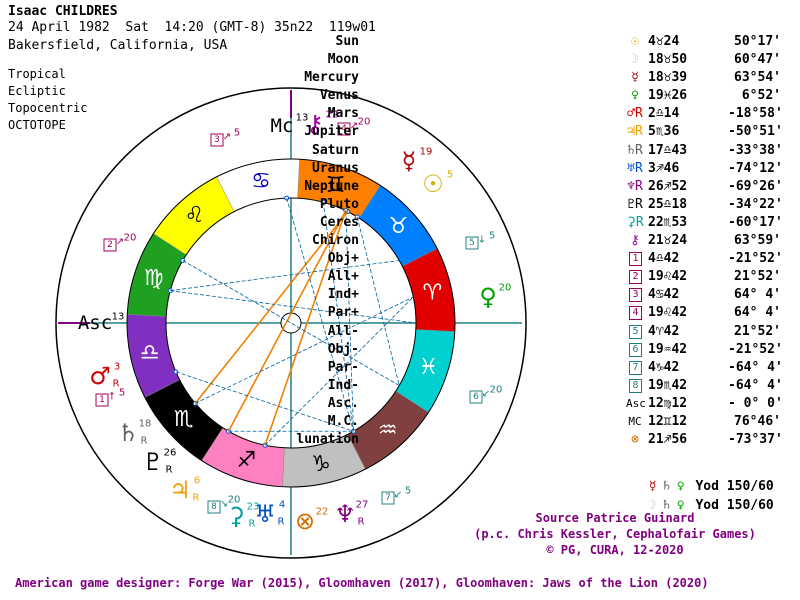 This screenshot has height=600, width=800. What do you see at coordinates (362, 505) in the screenshot?
I see `planet-degree: 27` at bounding box center [362, 505].